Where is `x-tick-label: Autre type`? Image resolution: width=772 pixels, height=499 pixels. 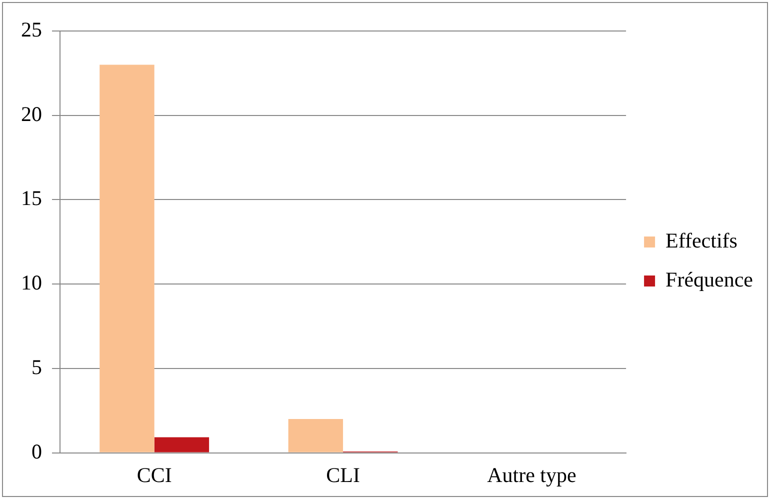
x-tick-label: Autre type is located at coordinates (531, 474).